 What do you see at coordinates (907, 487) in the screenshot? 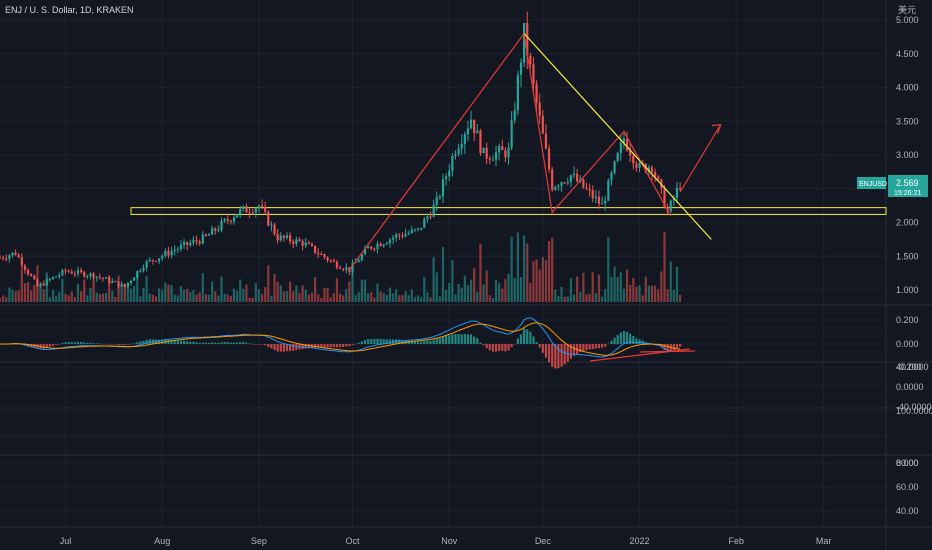
I see `indicator-axis-5: 80.00 60.00 40.00` at bounding box center [907, 487].